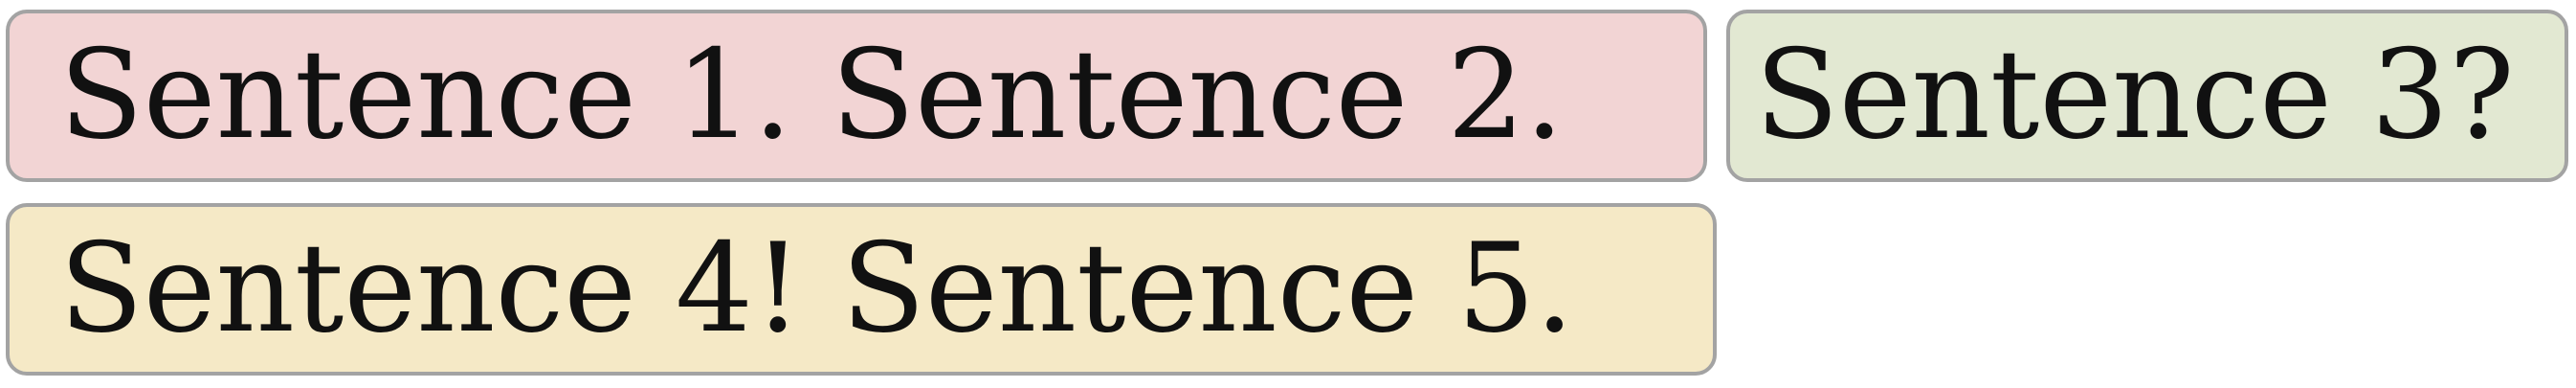 The height and width of the screenshot is (388, 2576). What do you see at coordinates (2135, 95) in the screenshot?
I see `segment-text-2: Sentence 3?` at bounding box center [2135, 95].